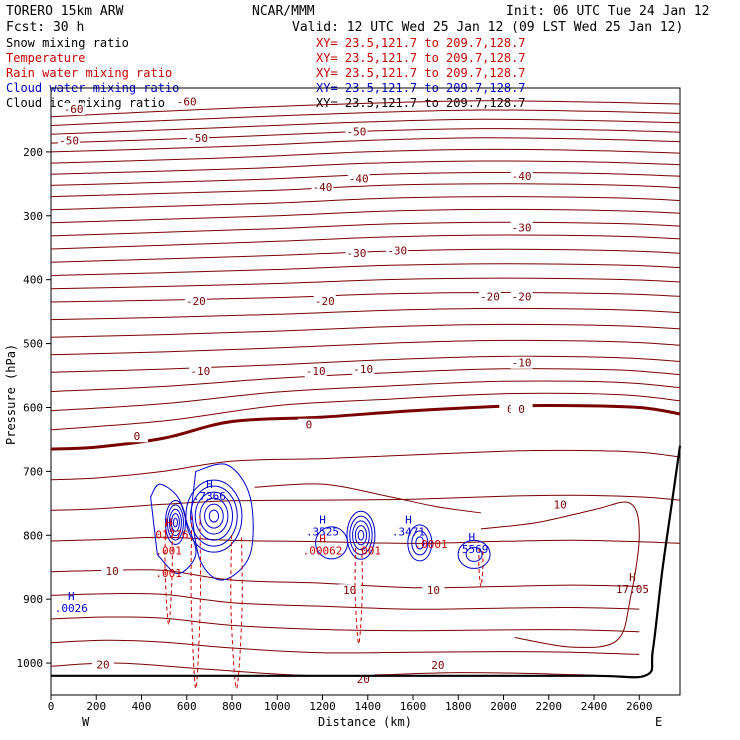  Describe the element at coordinates (283, 11) in the screenshot. I see `center-label: NCAR/MMM` at that location.